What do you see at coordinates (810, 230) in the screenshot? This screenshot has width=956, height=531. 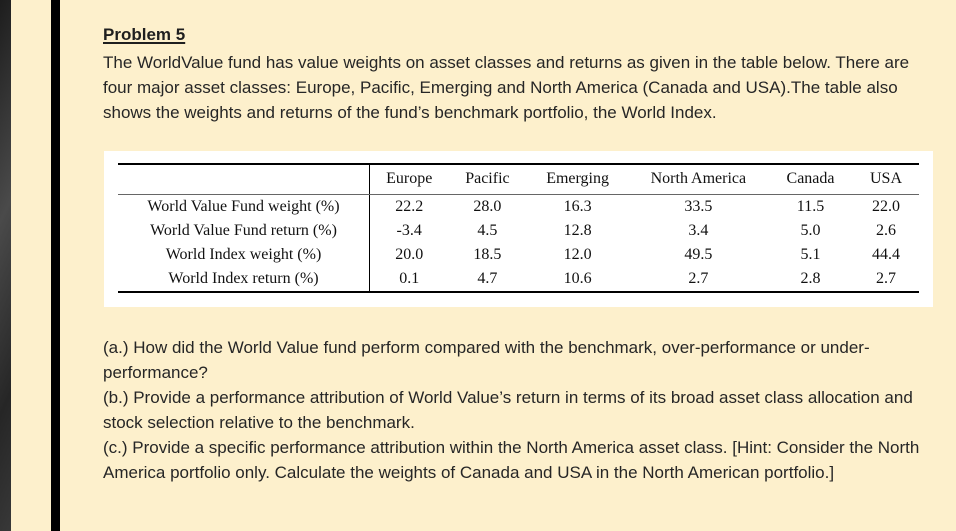 I see `cell-value: 5.0` at bounding box center [810, 230].